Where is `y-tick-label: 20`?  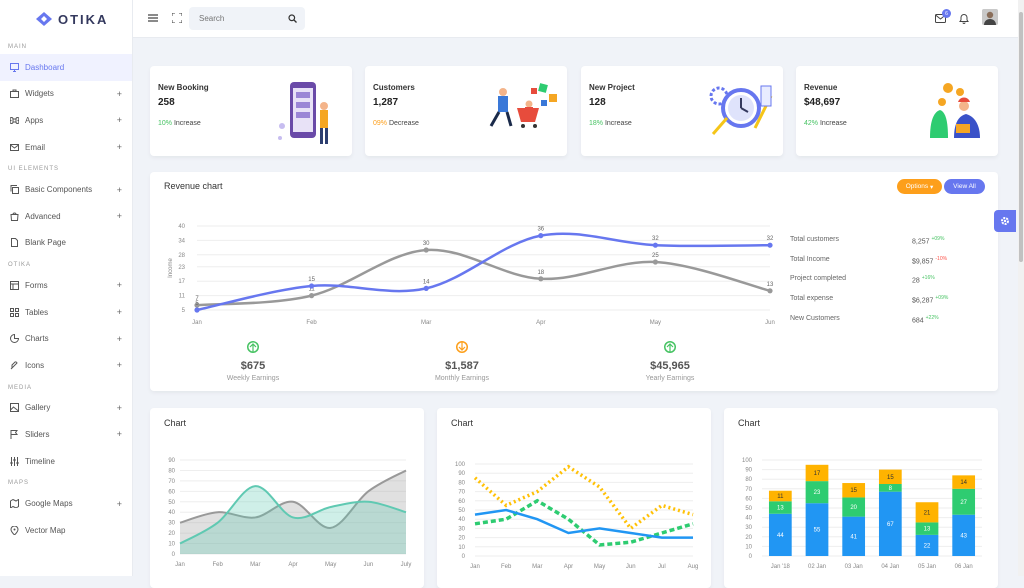 y-tick-label: 20 is located at coordinates (461, 539).